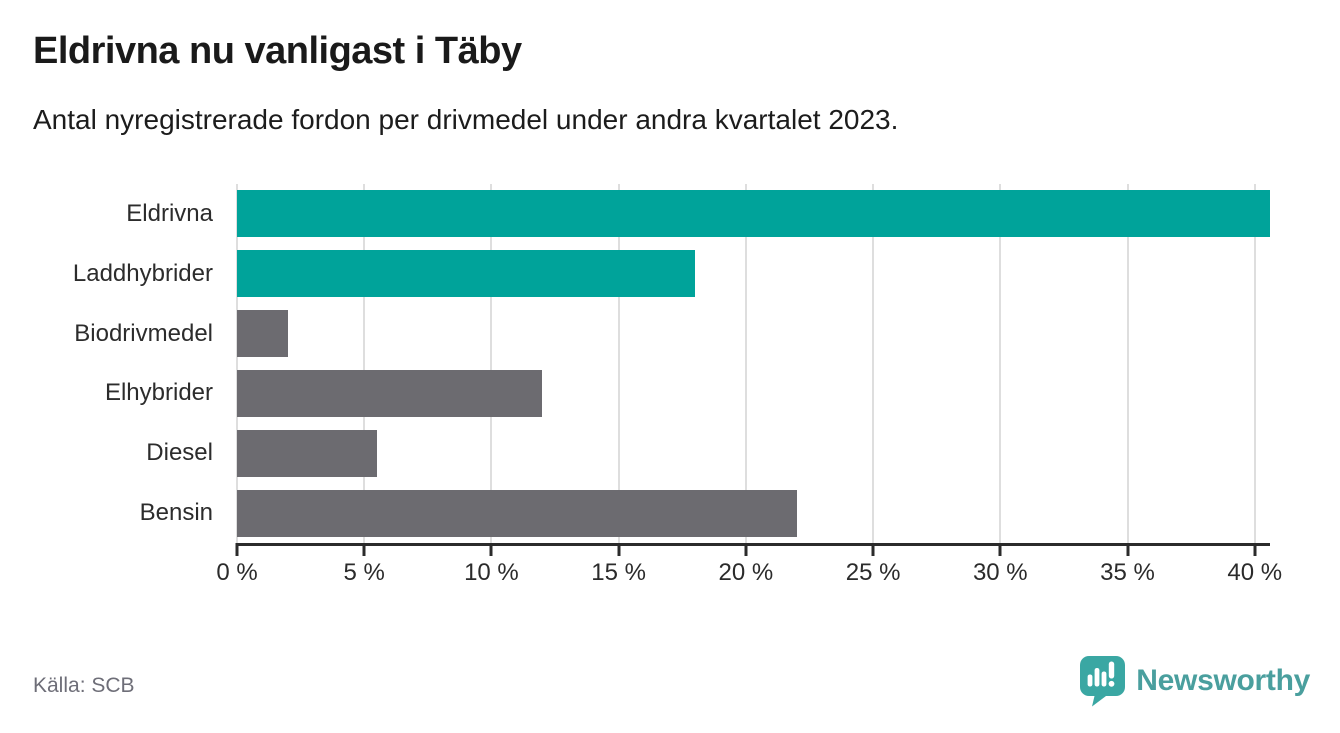  What do you see at coordinates (143, 333) in the screenshot?
I see `category-label: Biodrivmedel` at bounding box center [143, 333].